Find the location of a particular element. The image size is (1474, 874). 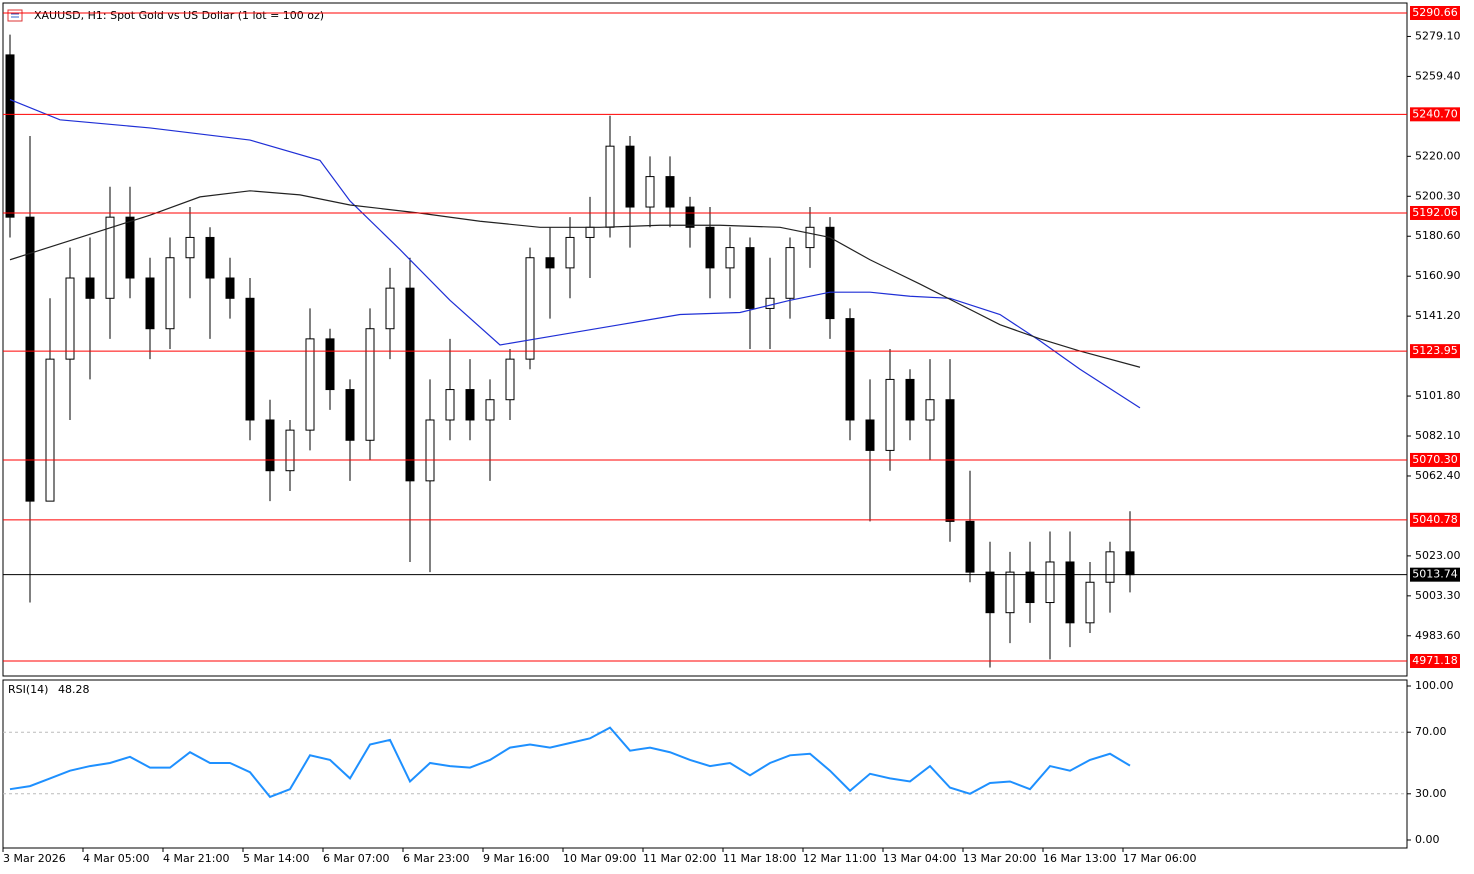

x-tick-label: 5 Mar 14:00 is located at coordinates (276, 858).